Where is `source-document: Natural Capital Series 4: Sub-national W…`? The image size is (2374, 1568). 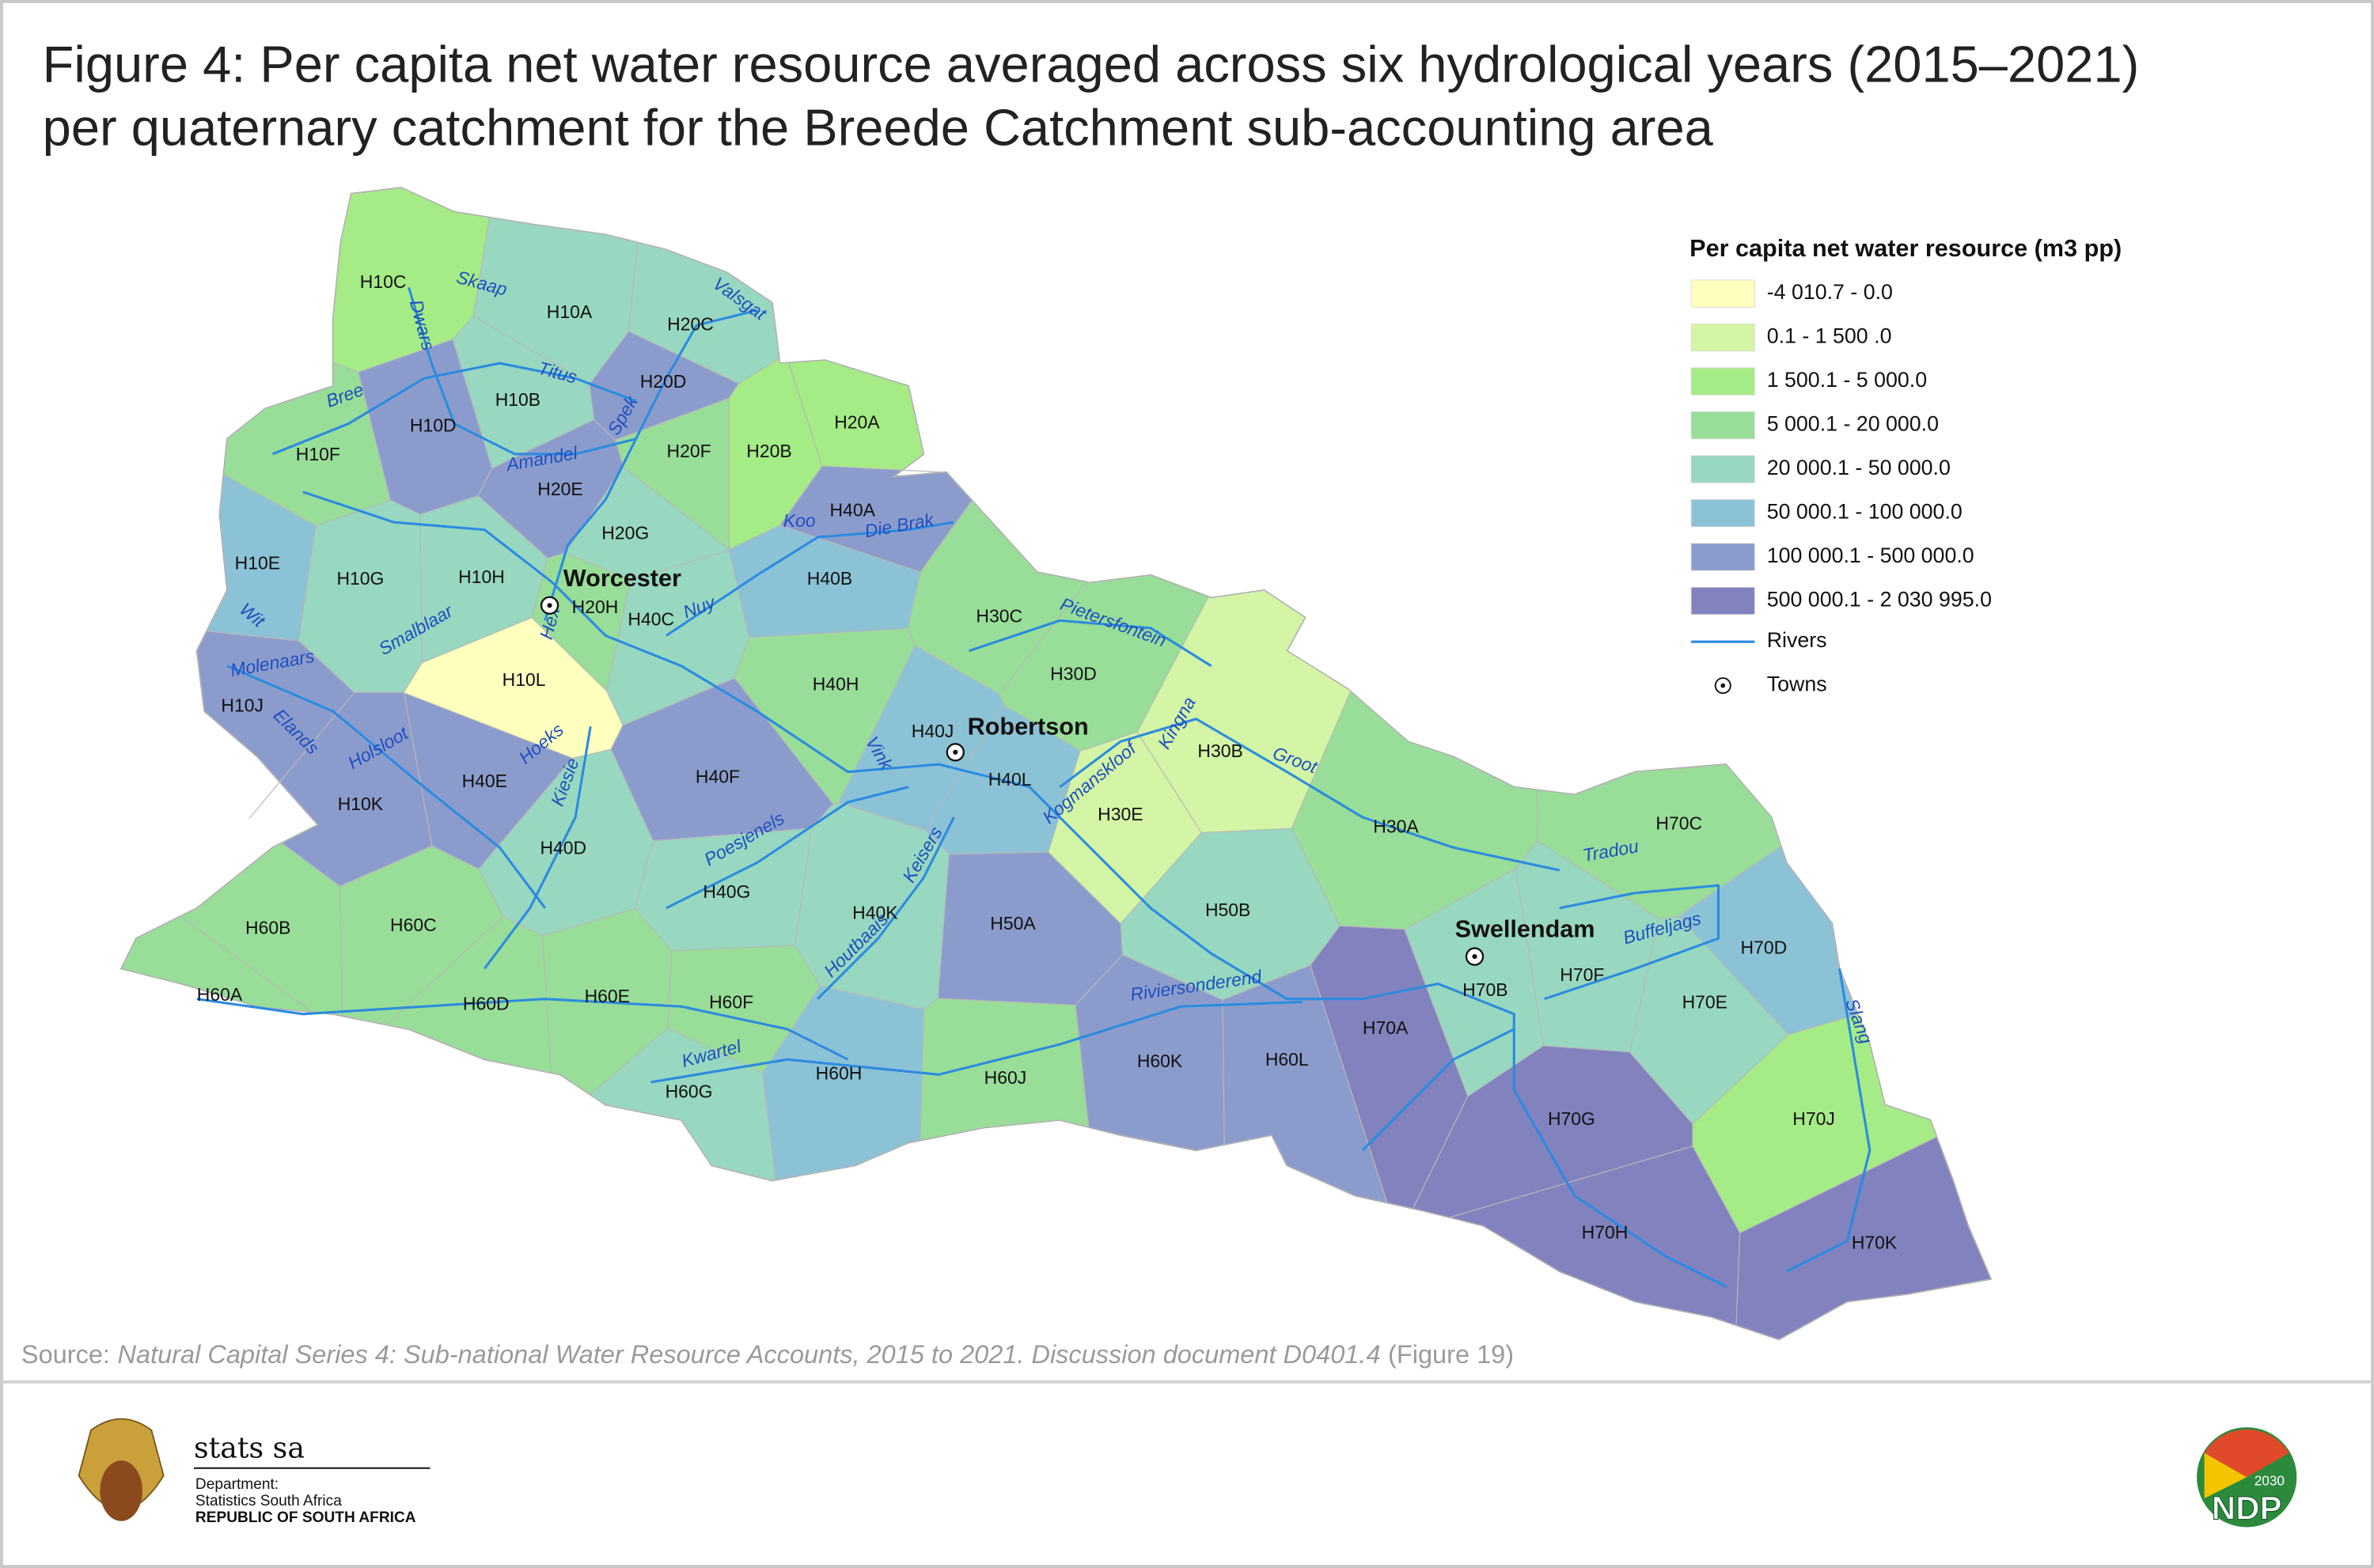 source-document: Natural Capital Series 4: Sub-national W… is located at coordinates (749, 1354).